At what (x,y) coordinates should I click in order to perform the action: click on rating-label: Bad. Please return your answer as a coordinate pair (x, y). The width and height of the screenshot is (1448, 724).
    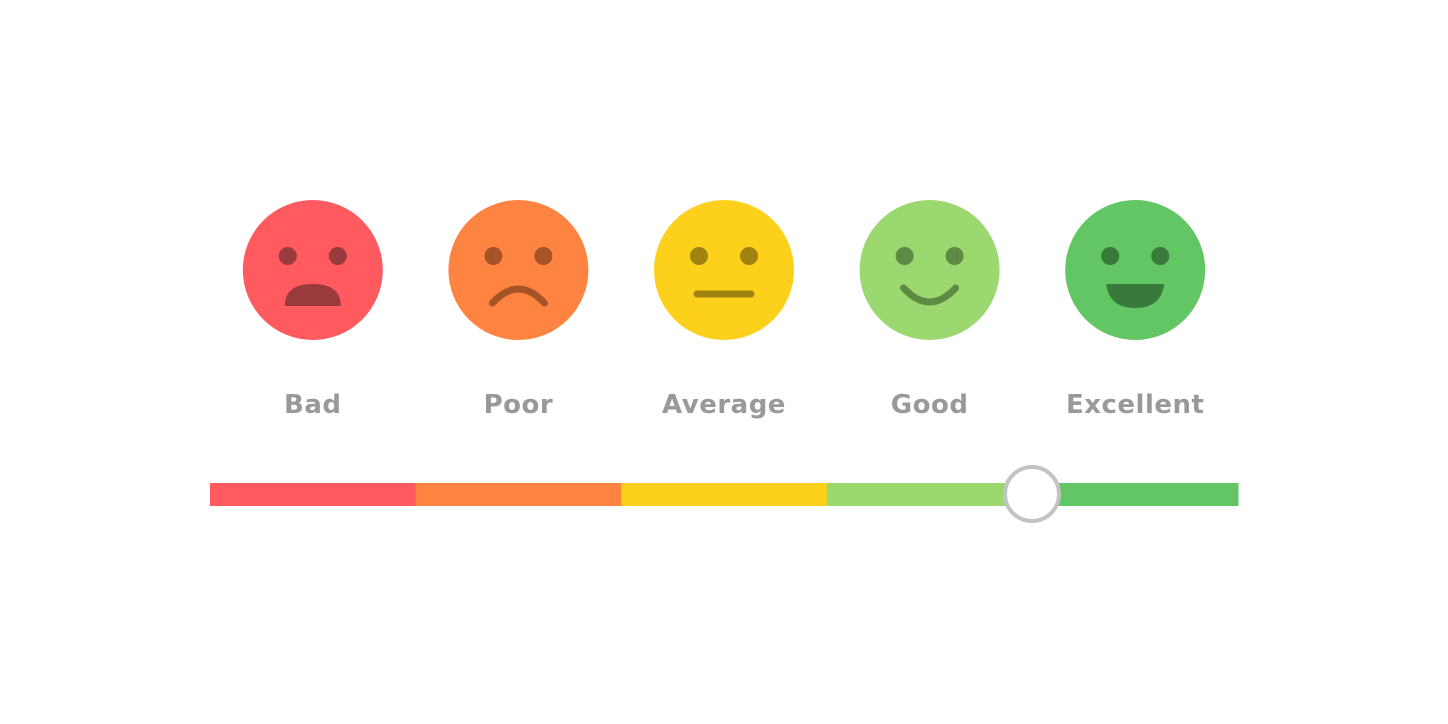
    Looking at the image, I should click on (312, 405).